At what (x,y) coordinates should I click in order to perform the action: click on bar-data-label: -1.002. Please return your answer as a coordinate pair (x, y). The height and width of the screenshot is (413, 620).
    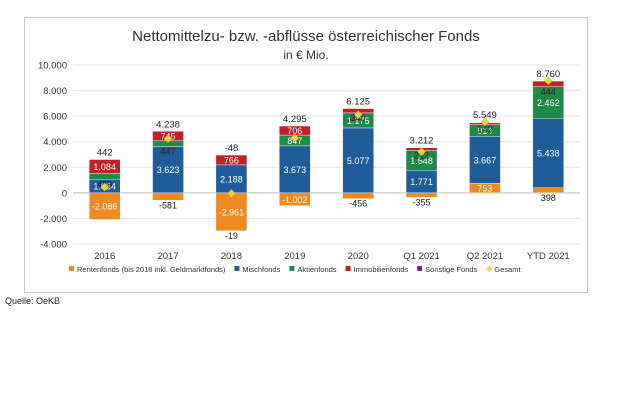
    Looking at the image, I should click on (295, 200).